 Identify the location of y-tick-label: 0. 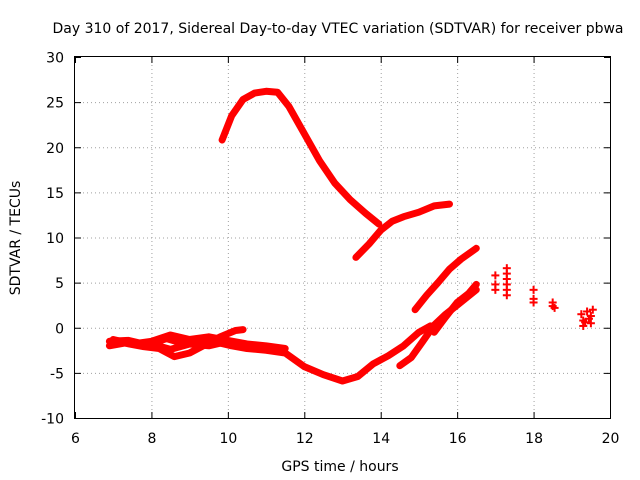
(59, 329).